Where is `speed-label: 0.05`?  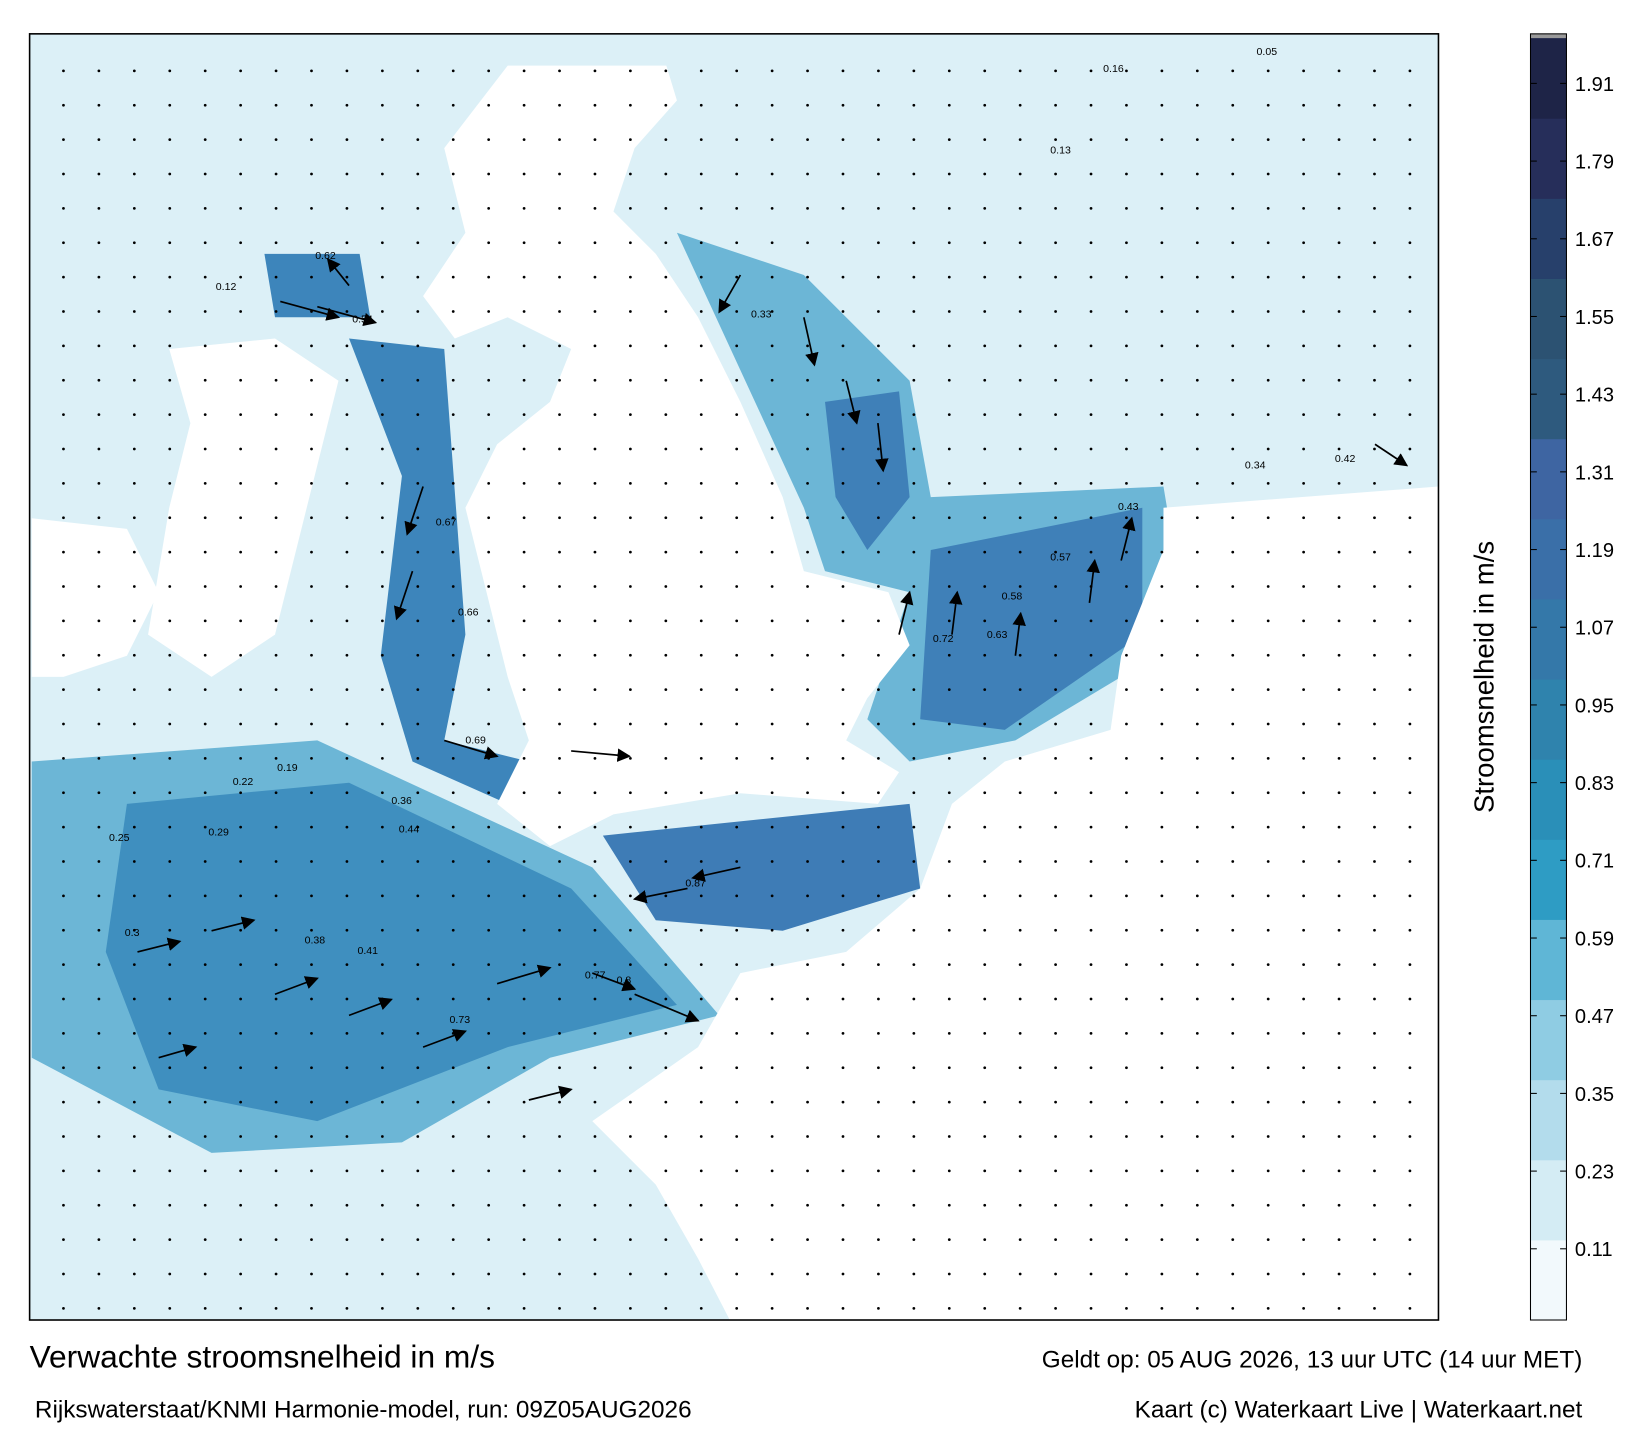 speed-label: 0.05 is located at coordinates (1267, 52).